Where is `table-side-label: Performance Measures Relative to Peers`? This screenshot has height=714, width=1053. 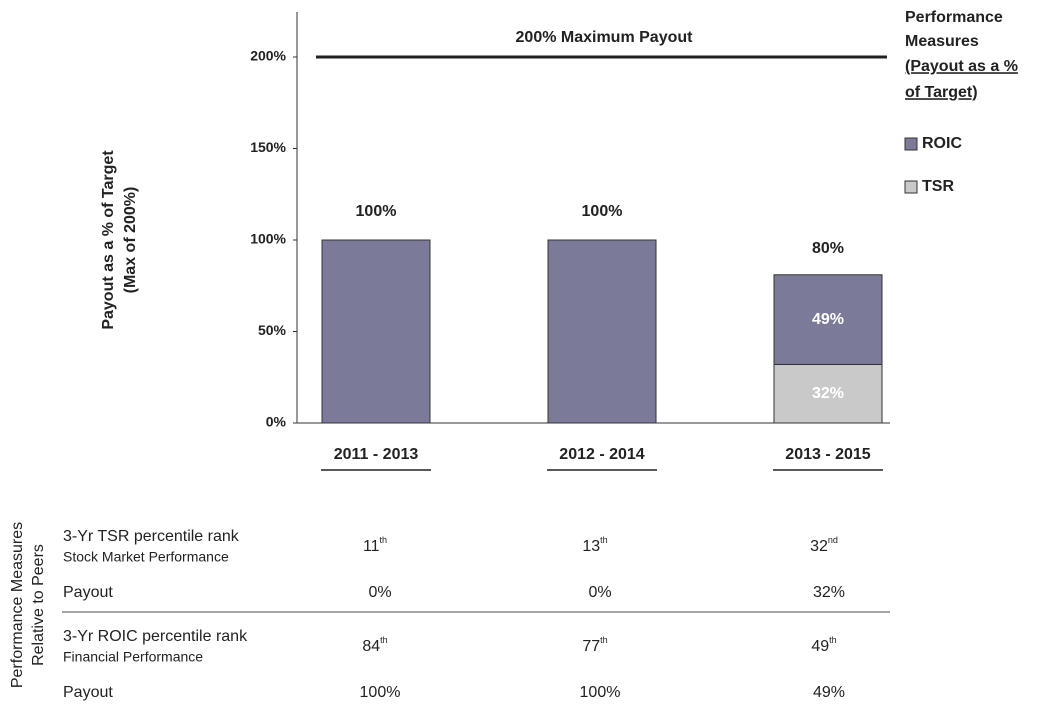 table-side-label: Performance Measures Relative to Peers is located at coordinates (28, 605).